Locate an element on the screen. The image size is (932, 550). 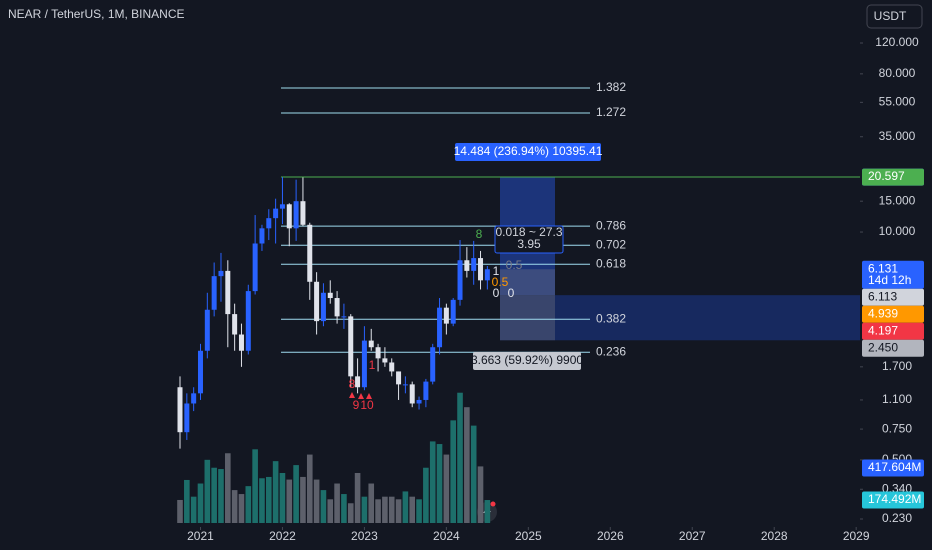
annotation: 0 is located at coordinates (496, 293).